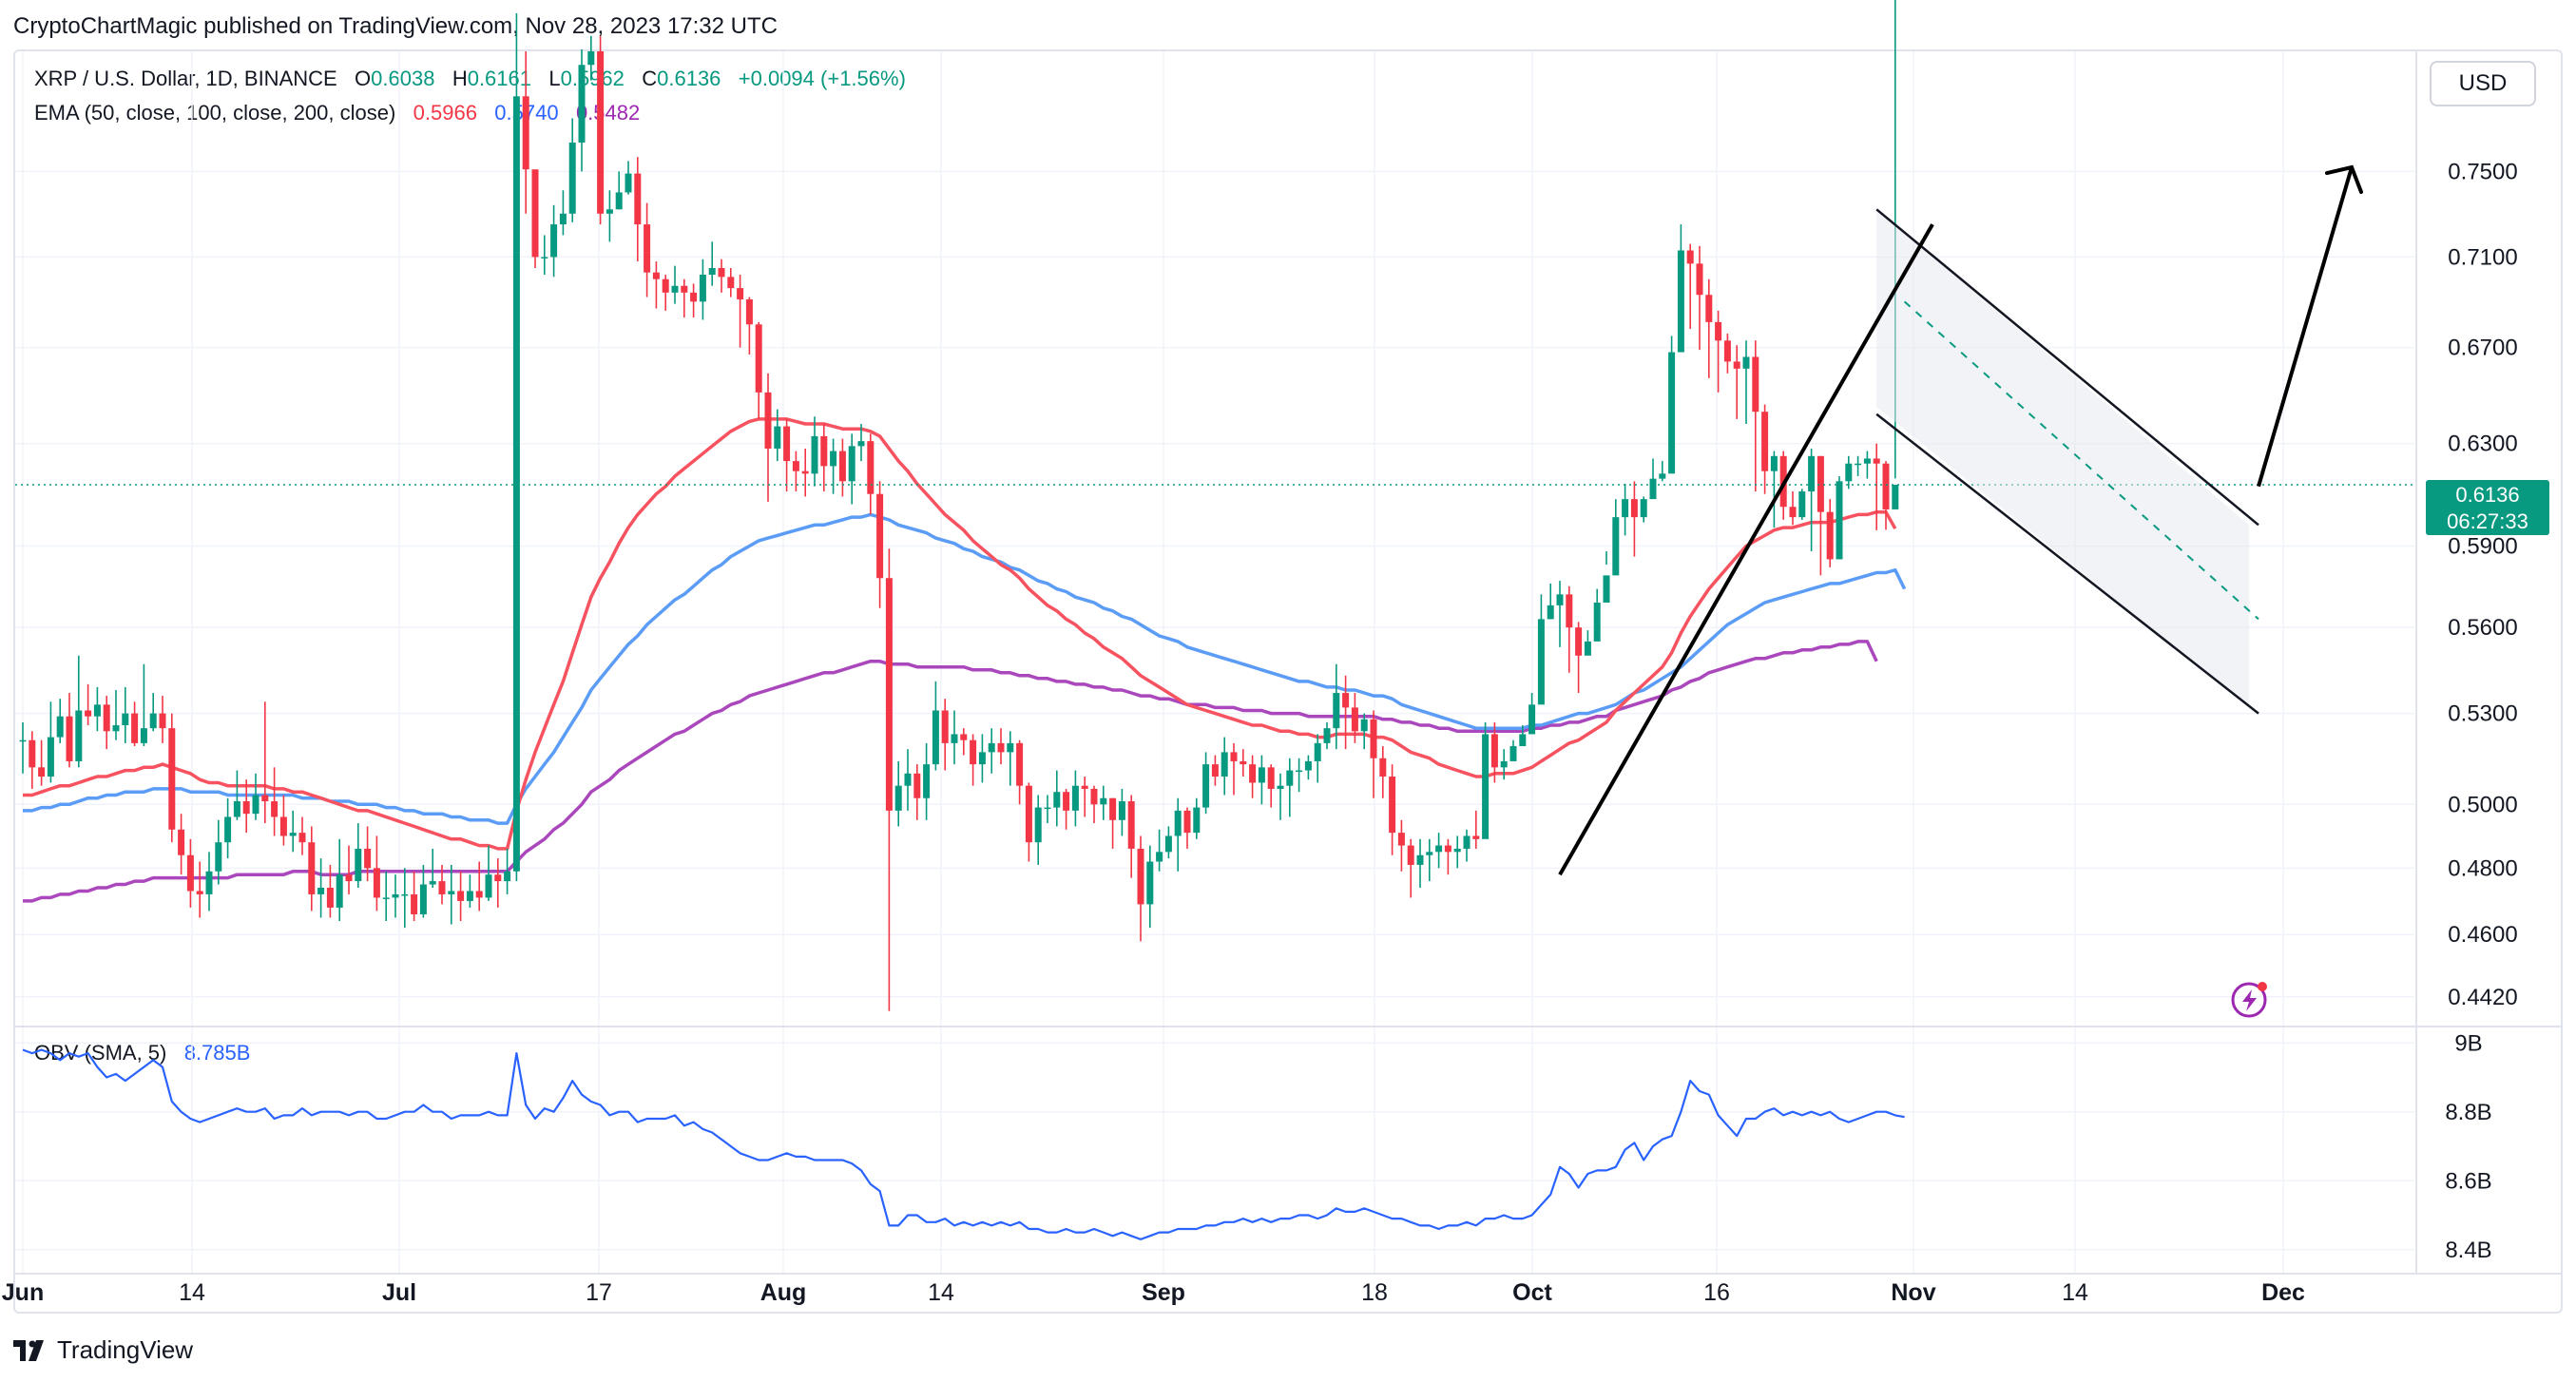  What do you see at coordinates (1746, 549) in the screenshot?
I see `impulse-line` at bounding box center [1746, 549].